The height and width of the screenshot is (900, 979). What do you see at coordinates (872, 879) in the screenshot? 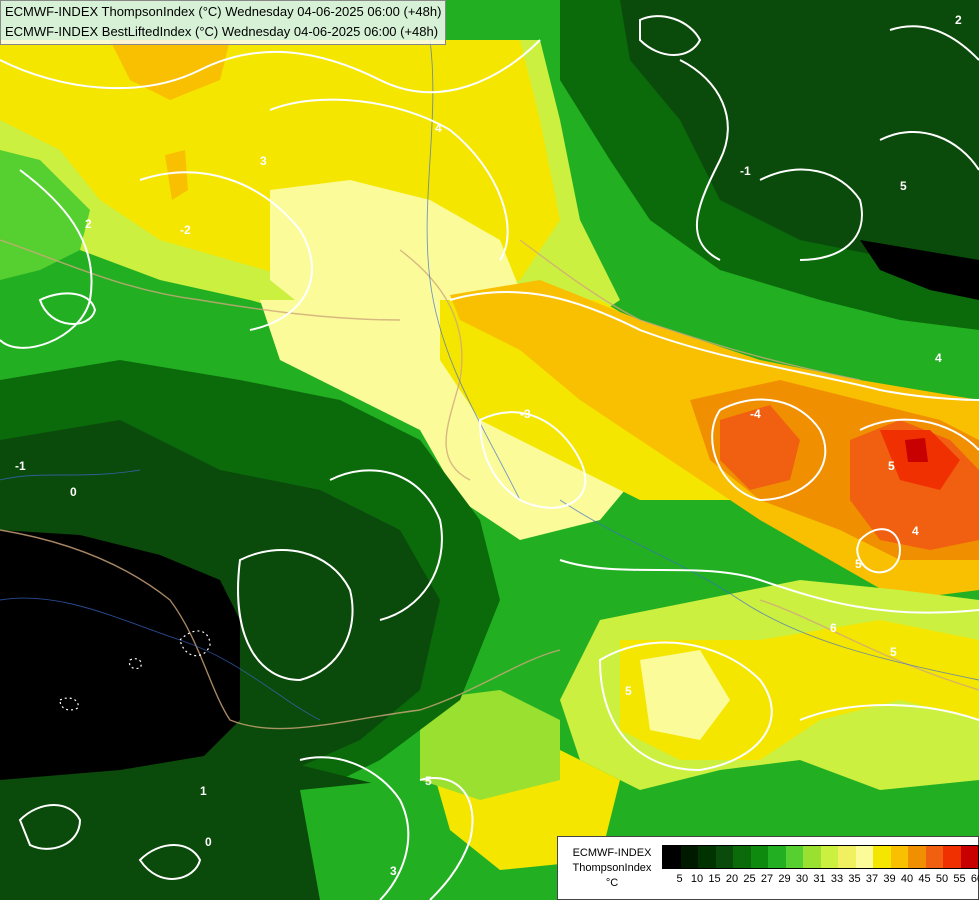
I see `legend-tick-label: 37` at bounding box center [872, 879].